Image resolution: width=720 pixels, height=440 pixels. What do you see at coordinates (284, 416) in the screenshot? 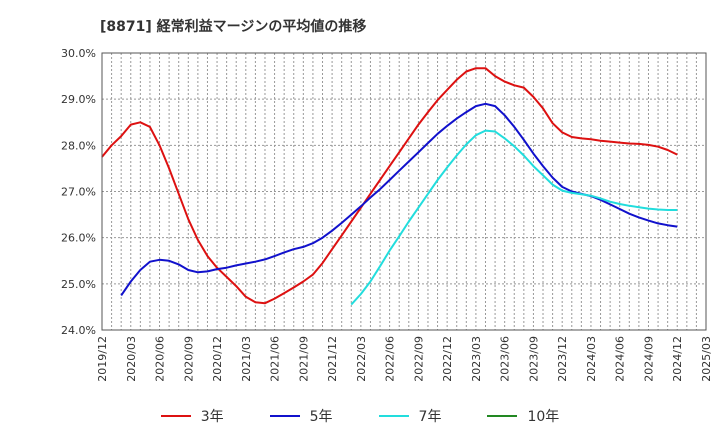
I see `legend-swatch-5y` at bounding box center [284, 416].